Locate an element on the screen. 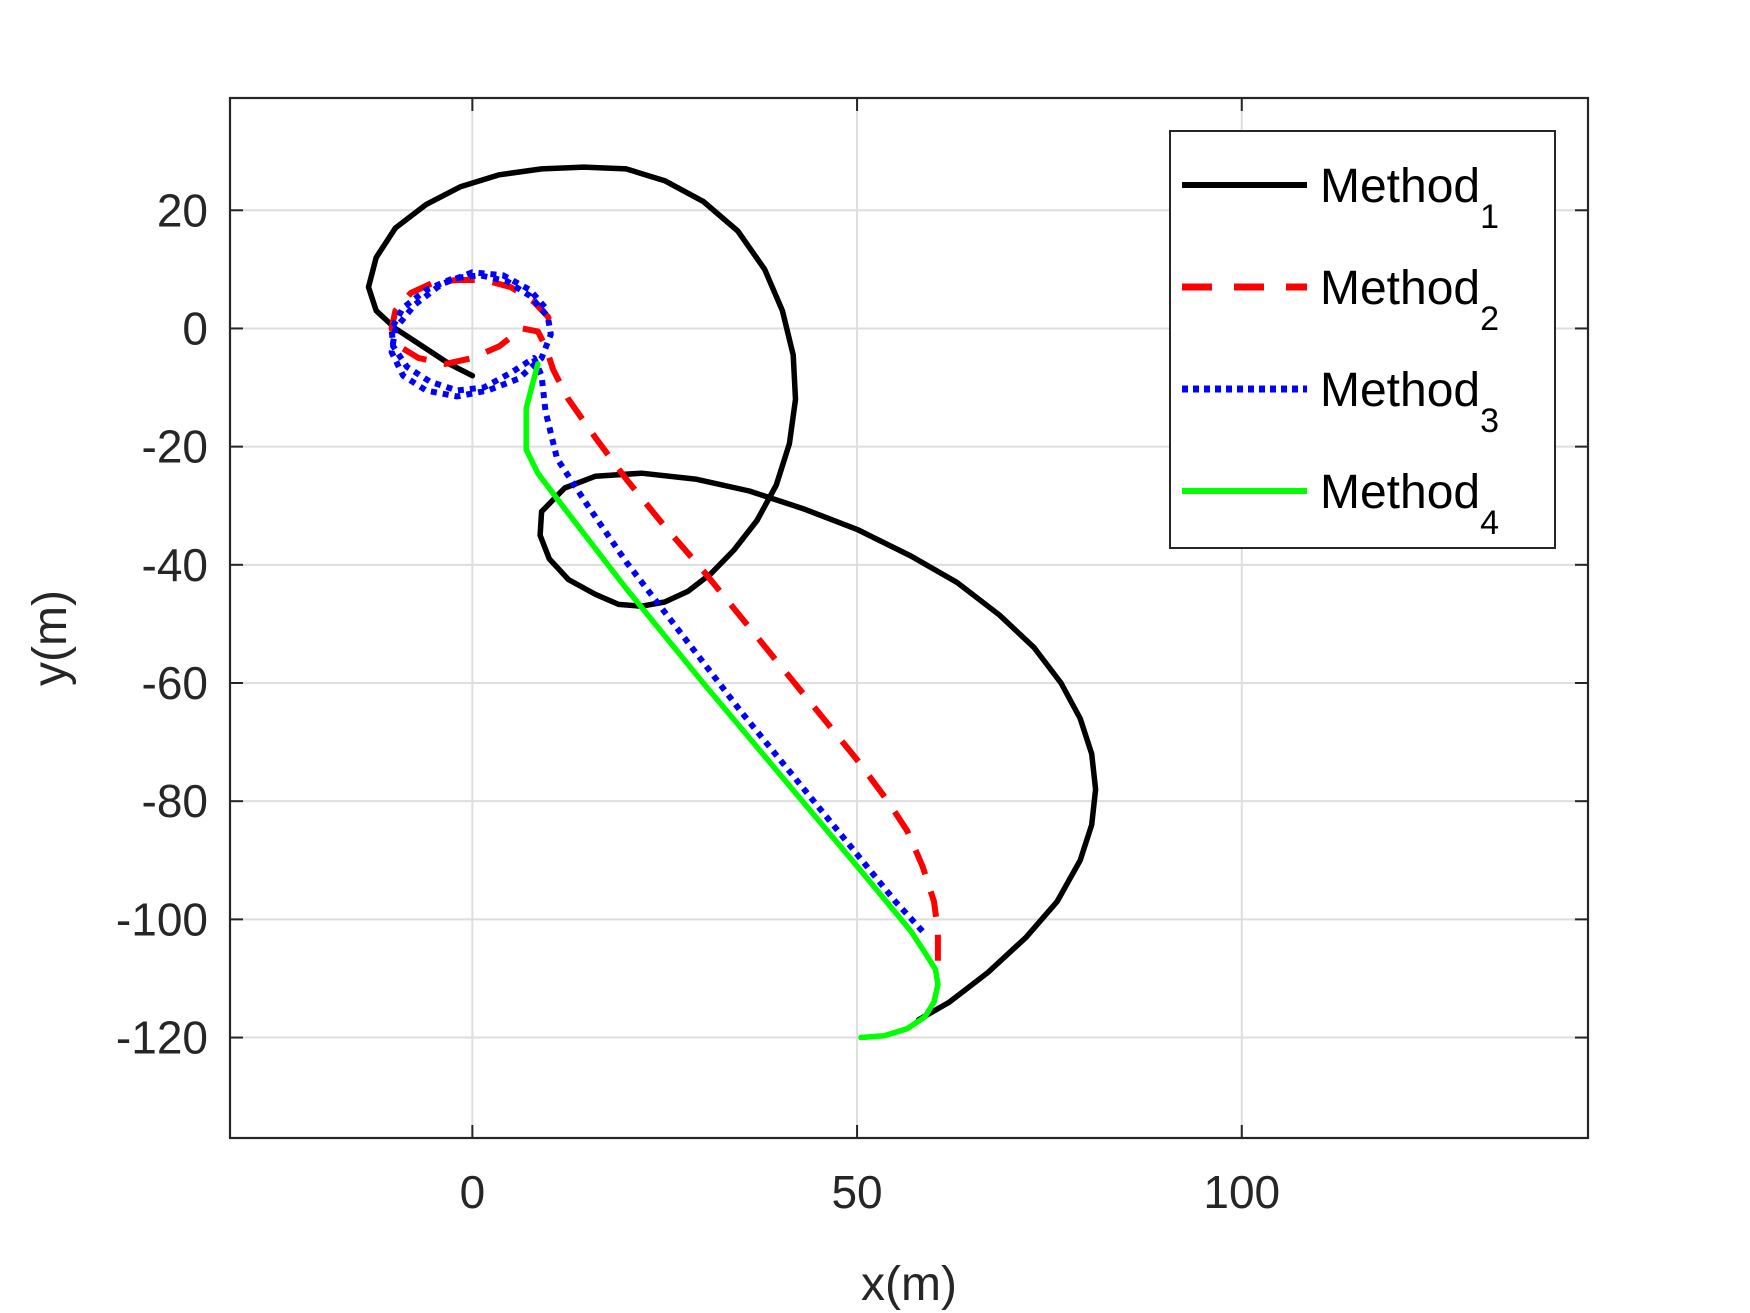 This screenshot has height=1313, width=1750. y-axis-label: y(m) is located at coordinates (50, 638).